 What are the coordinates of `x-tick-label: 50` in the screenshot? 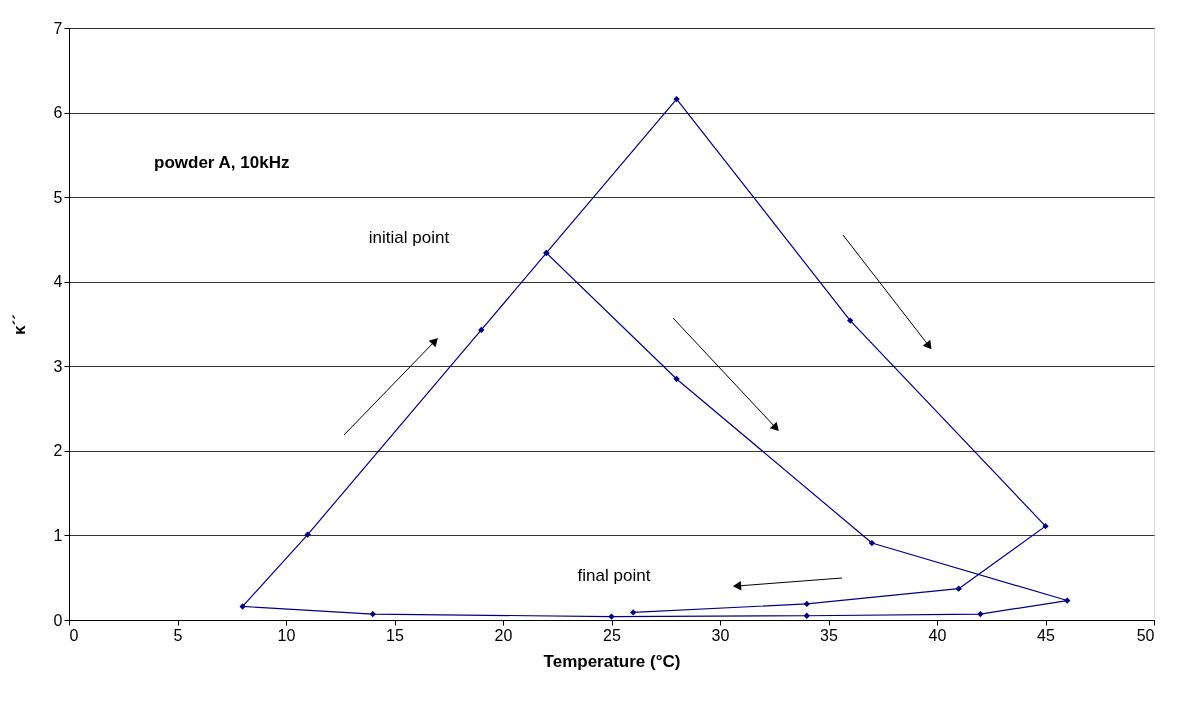 It's located at (1145, 635).